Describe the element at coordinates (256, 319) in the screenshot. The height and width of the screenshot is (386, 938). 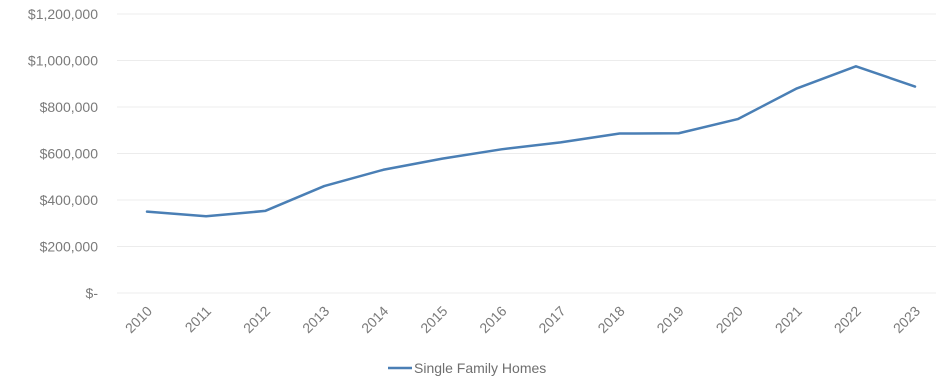
I see `x-tick-label-2012: 2012` at that location.